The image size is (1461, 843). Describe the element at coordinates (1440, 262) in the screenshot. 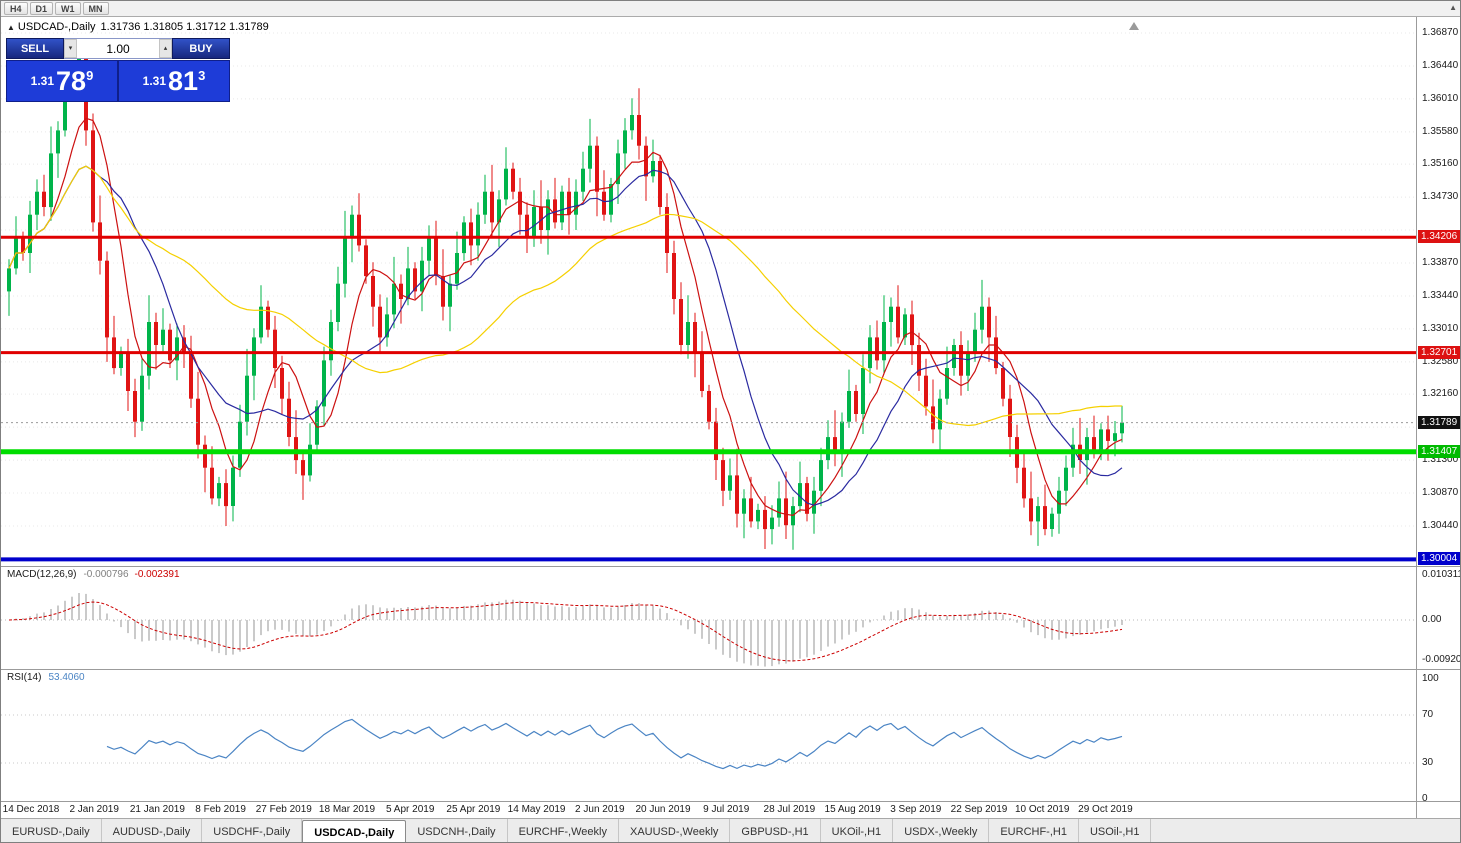

I see `price-tick-label: 1.33870` at that location.